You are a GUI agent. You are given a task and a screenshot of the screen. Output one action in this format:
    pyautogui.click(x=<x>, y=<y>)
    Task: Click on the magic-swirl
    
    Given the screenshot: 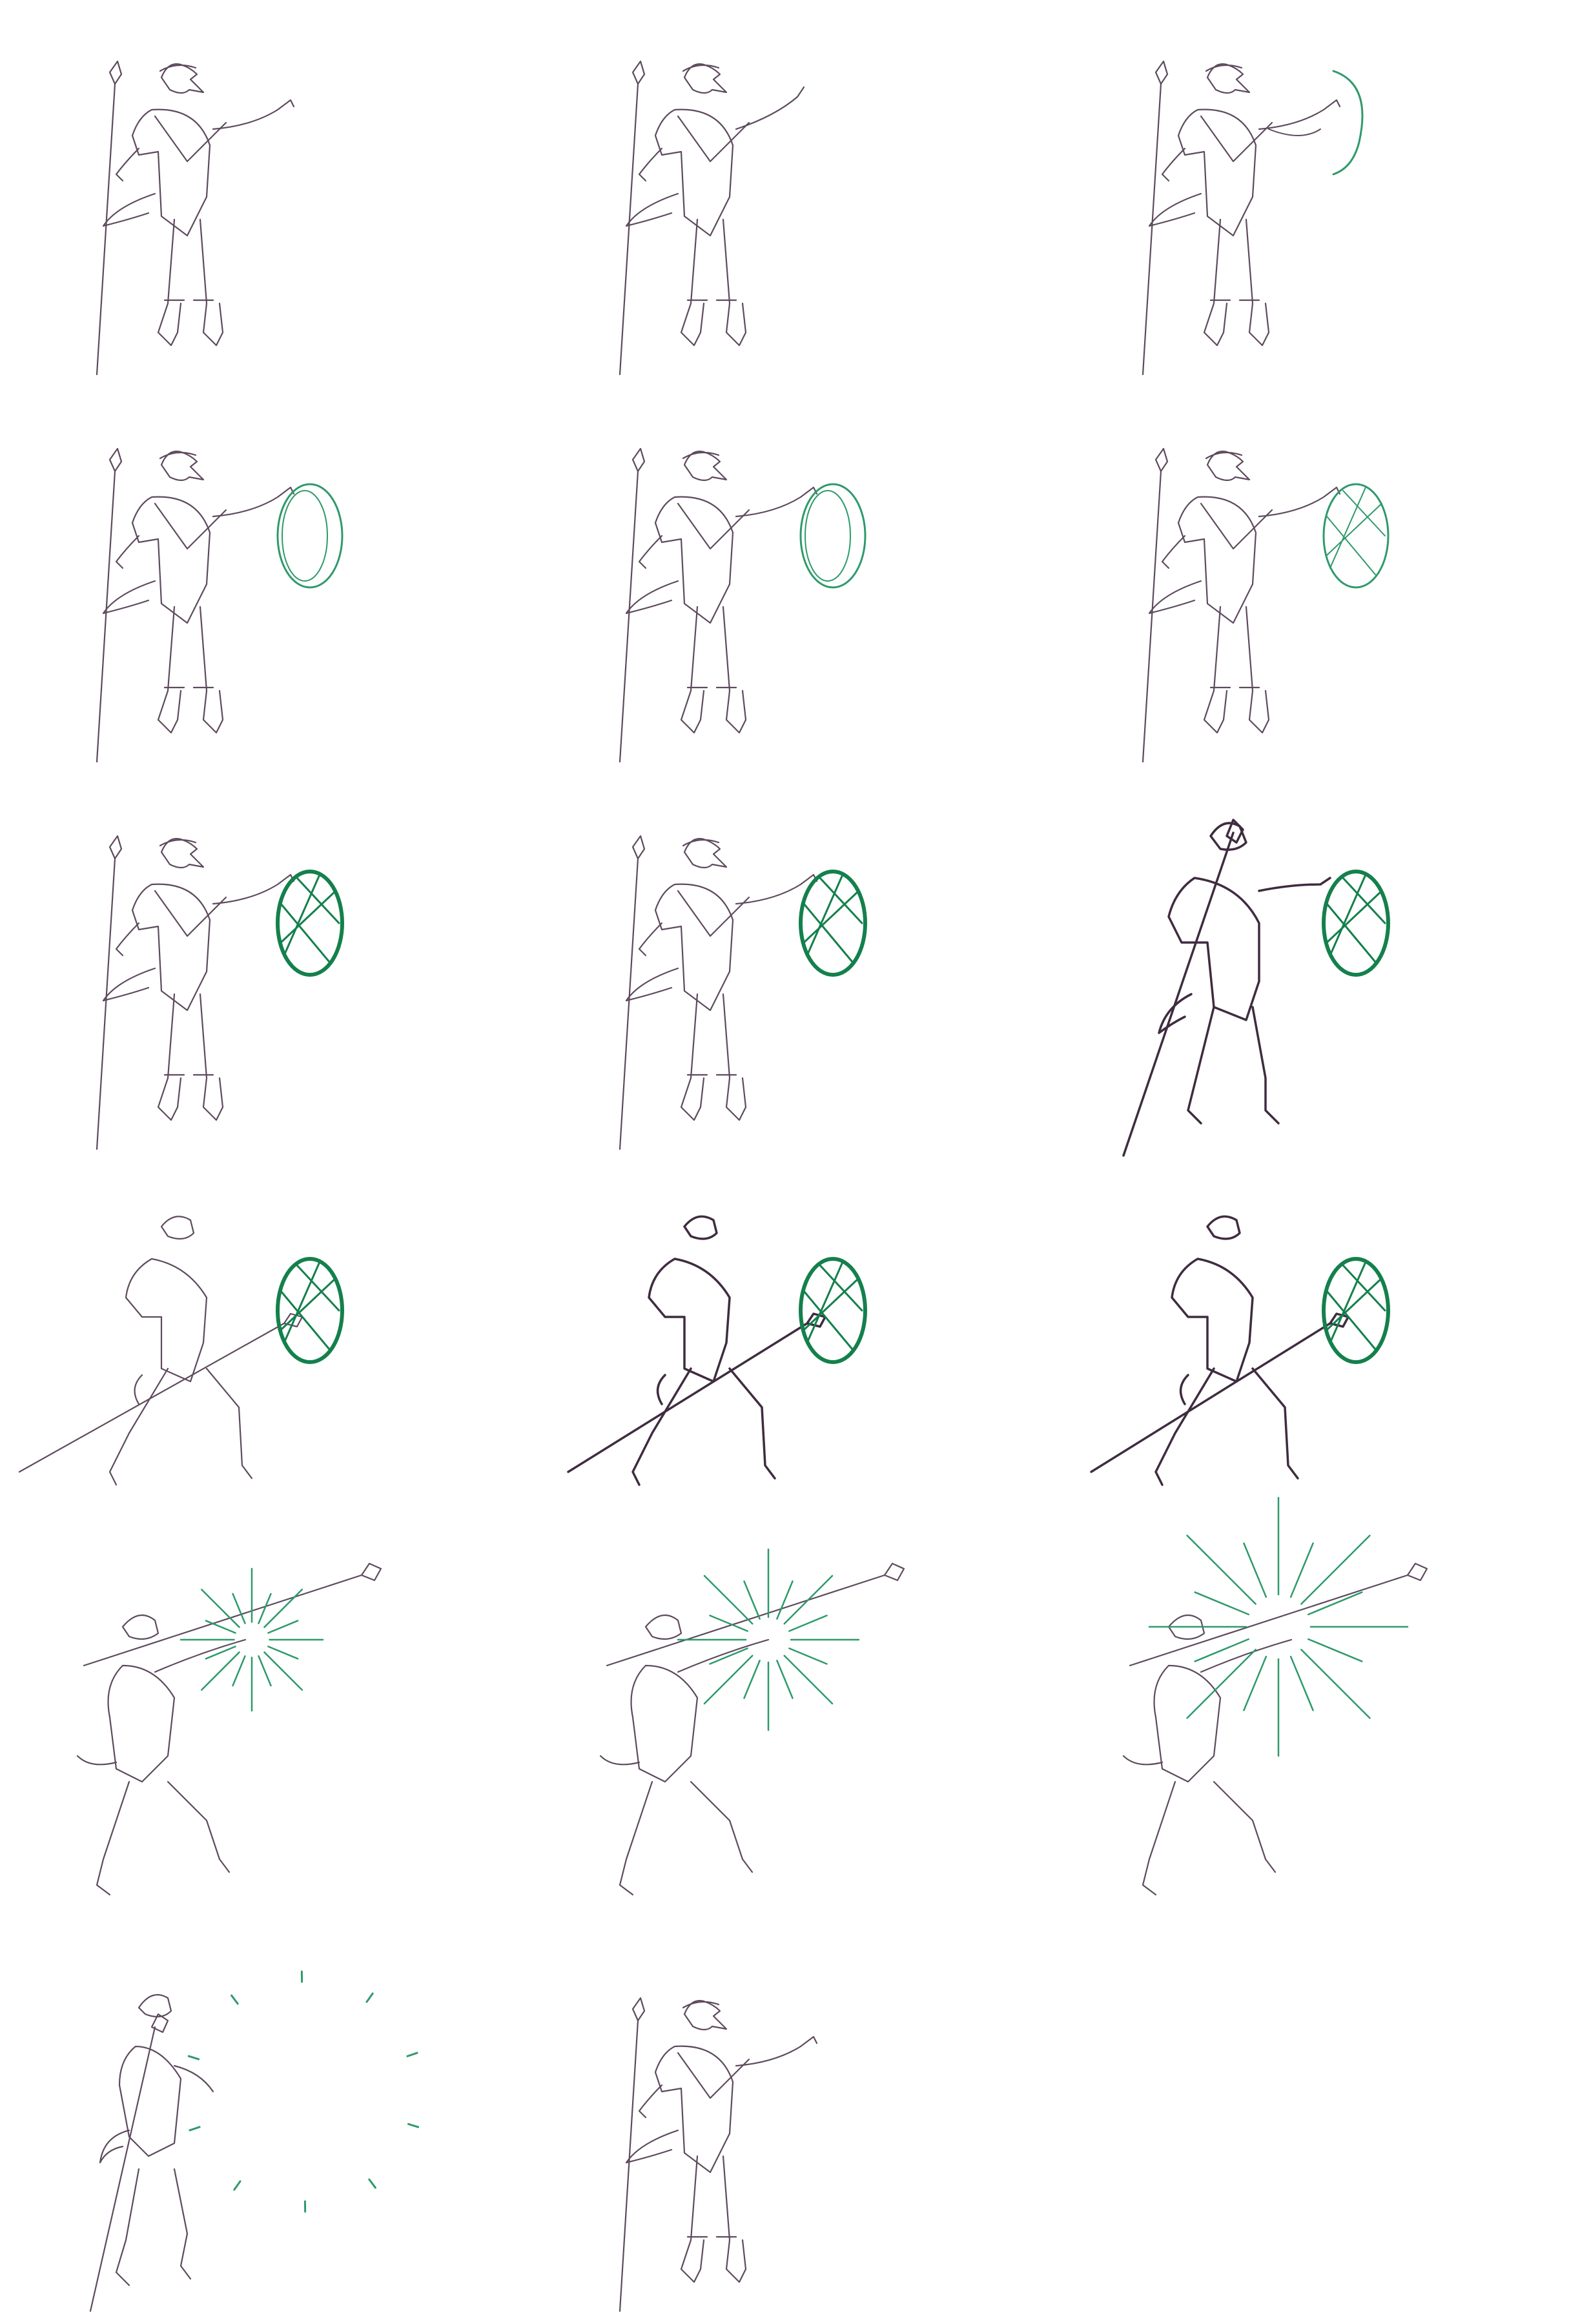 What is the action you would take?
    pyautogui.click(x=1348, y=123)
    